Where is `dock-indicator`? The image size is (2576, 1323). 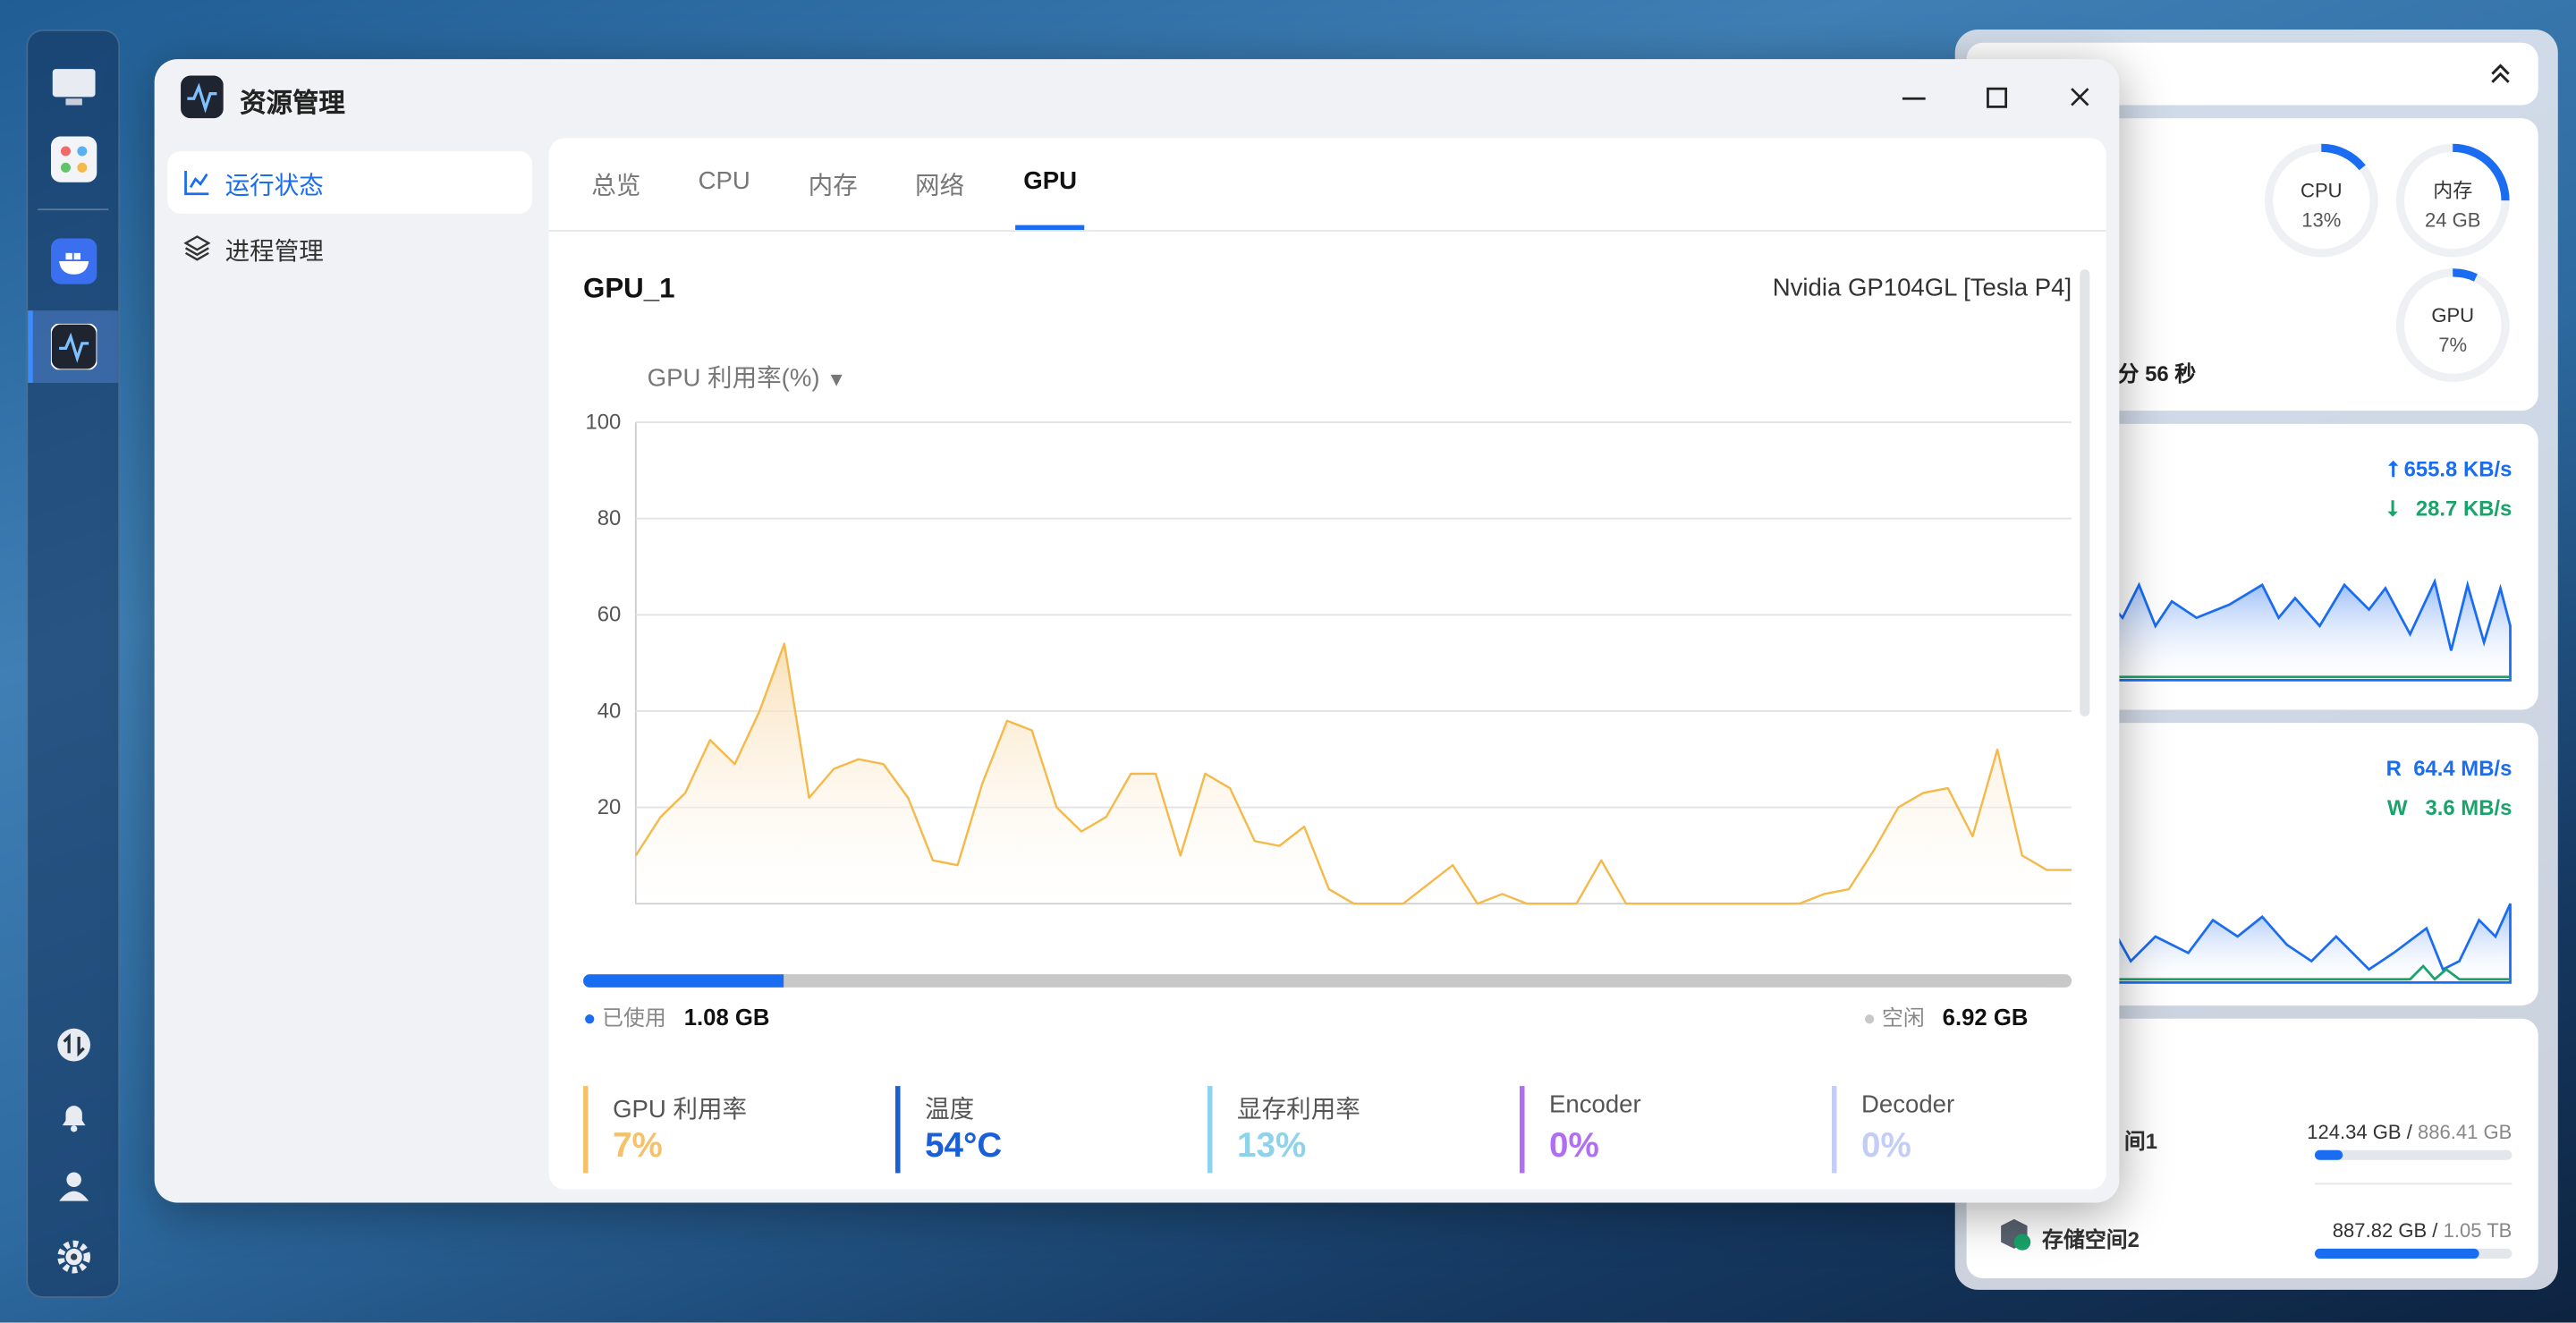 dock-indicator is located at coordinates (30, 346).